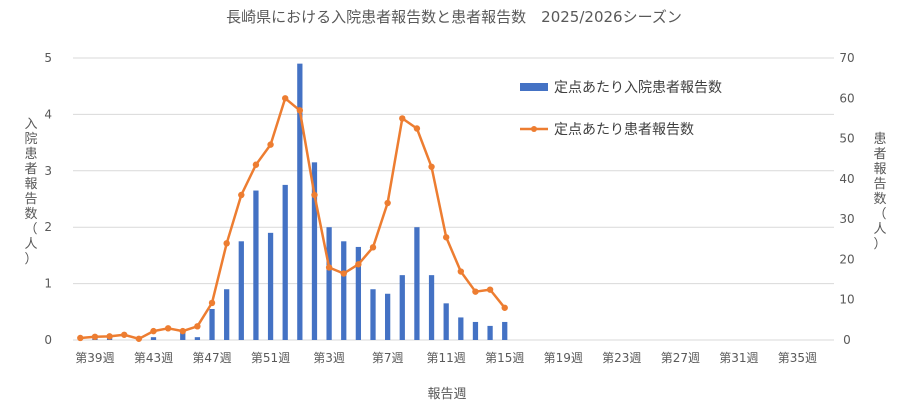  What do you see at coordinates (270, 358) in the screenshot?
I see `x-tick-label: 第51週` at bounding box center [270, 358].